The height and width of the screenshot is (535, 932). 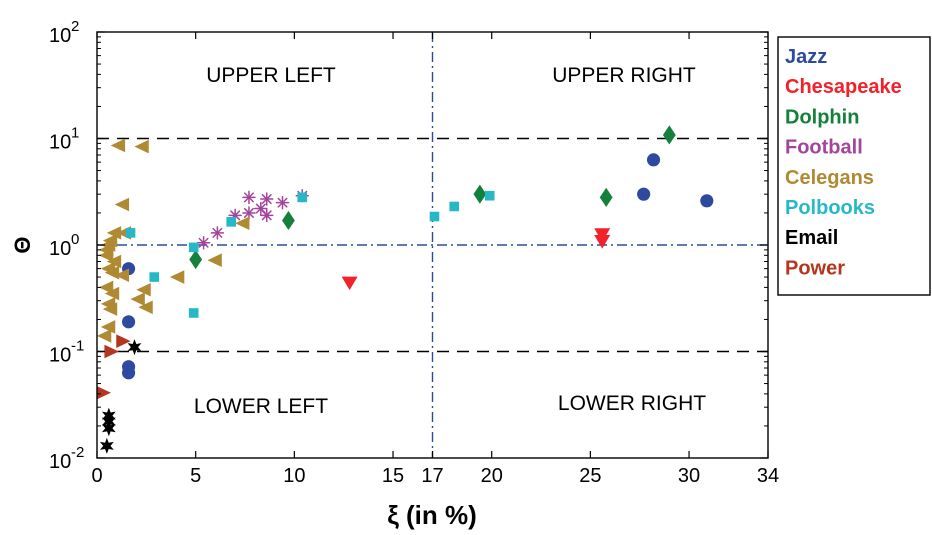 What do you see at coordinates (822, 117) in the screenshot?
I see `legend-entry-dolphin: Dolphin` at bounding box center [822, 117].